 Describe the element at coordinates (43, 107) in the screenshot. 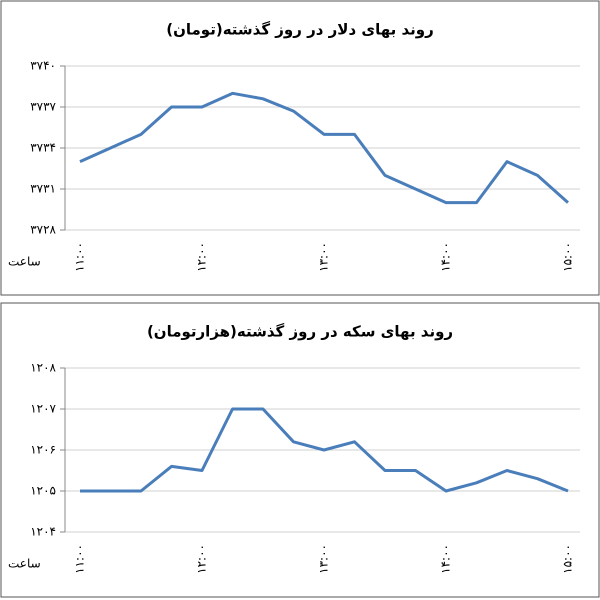

I see `y-tick-label: ۳۷۳۷` at that location.